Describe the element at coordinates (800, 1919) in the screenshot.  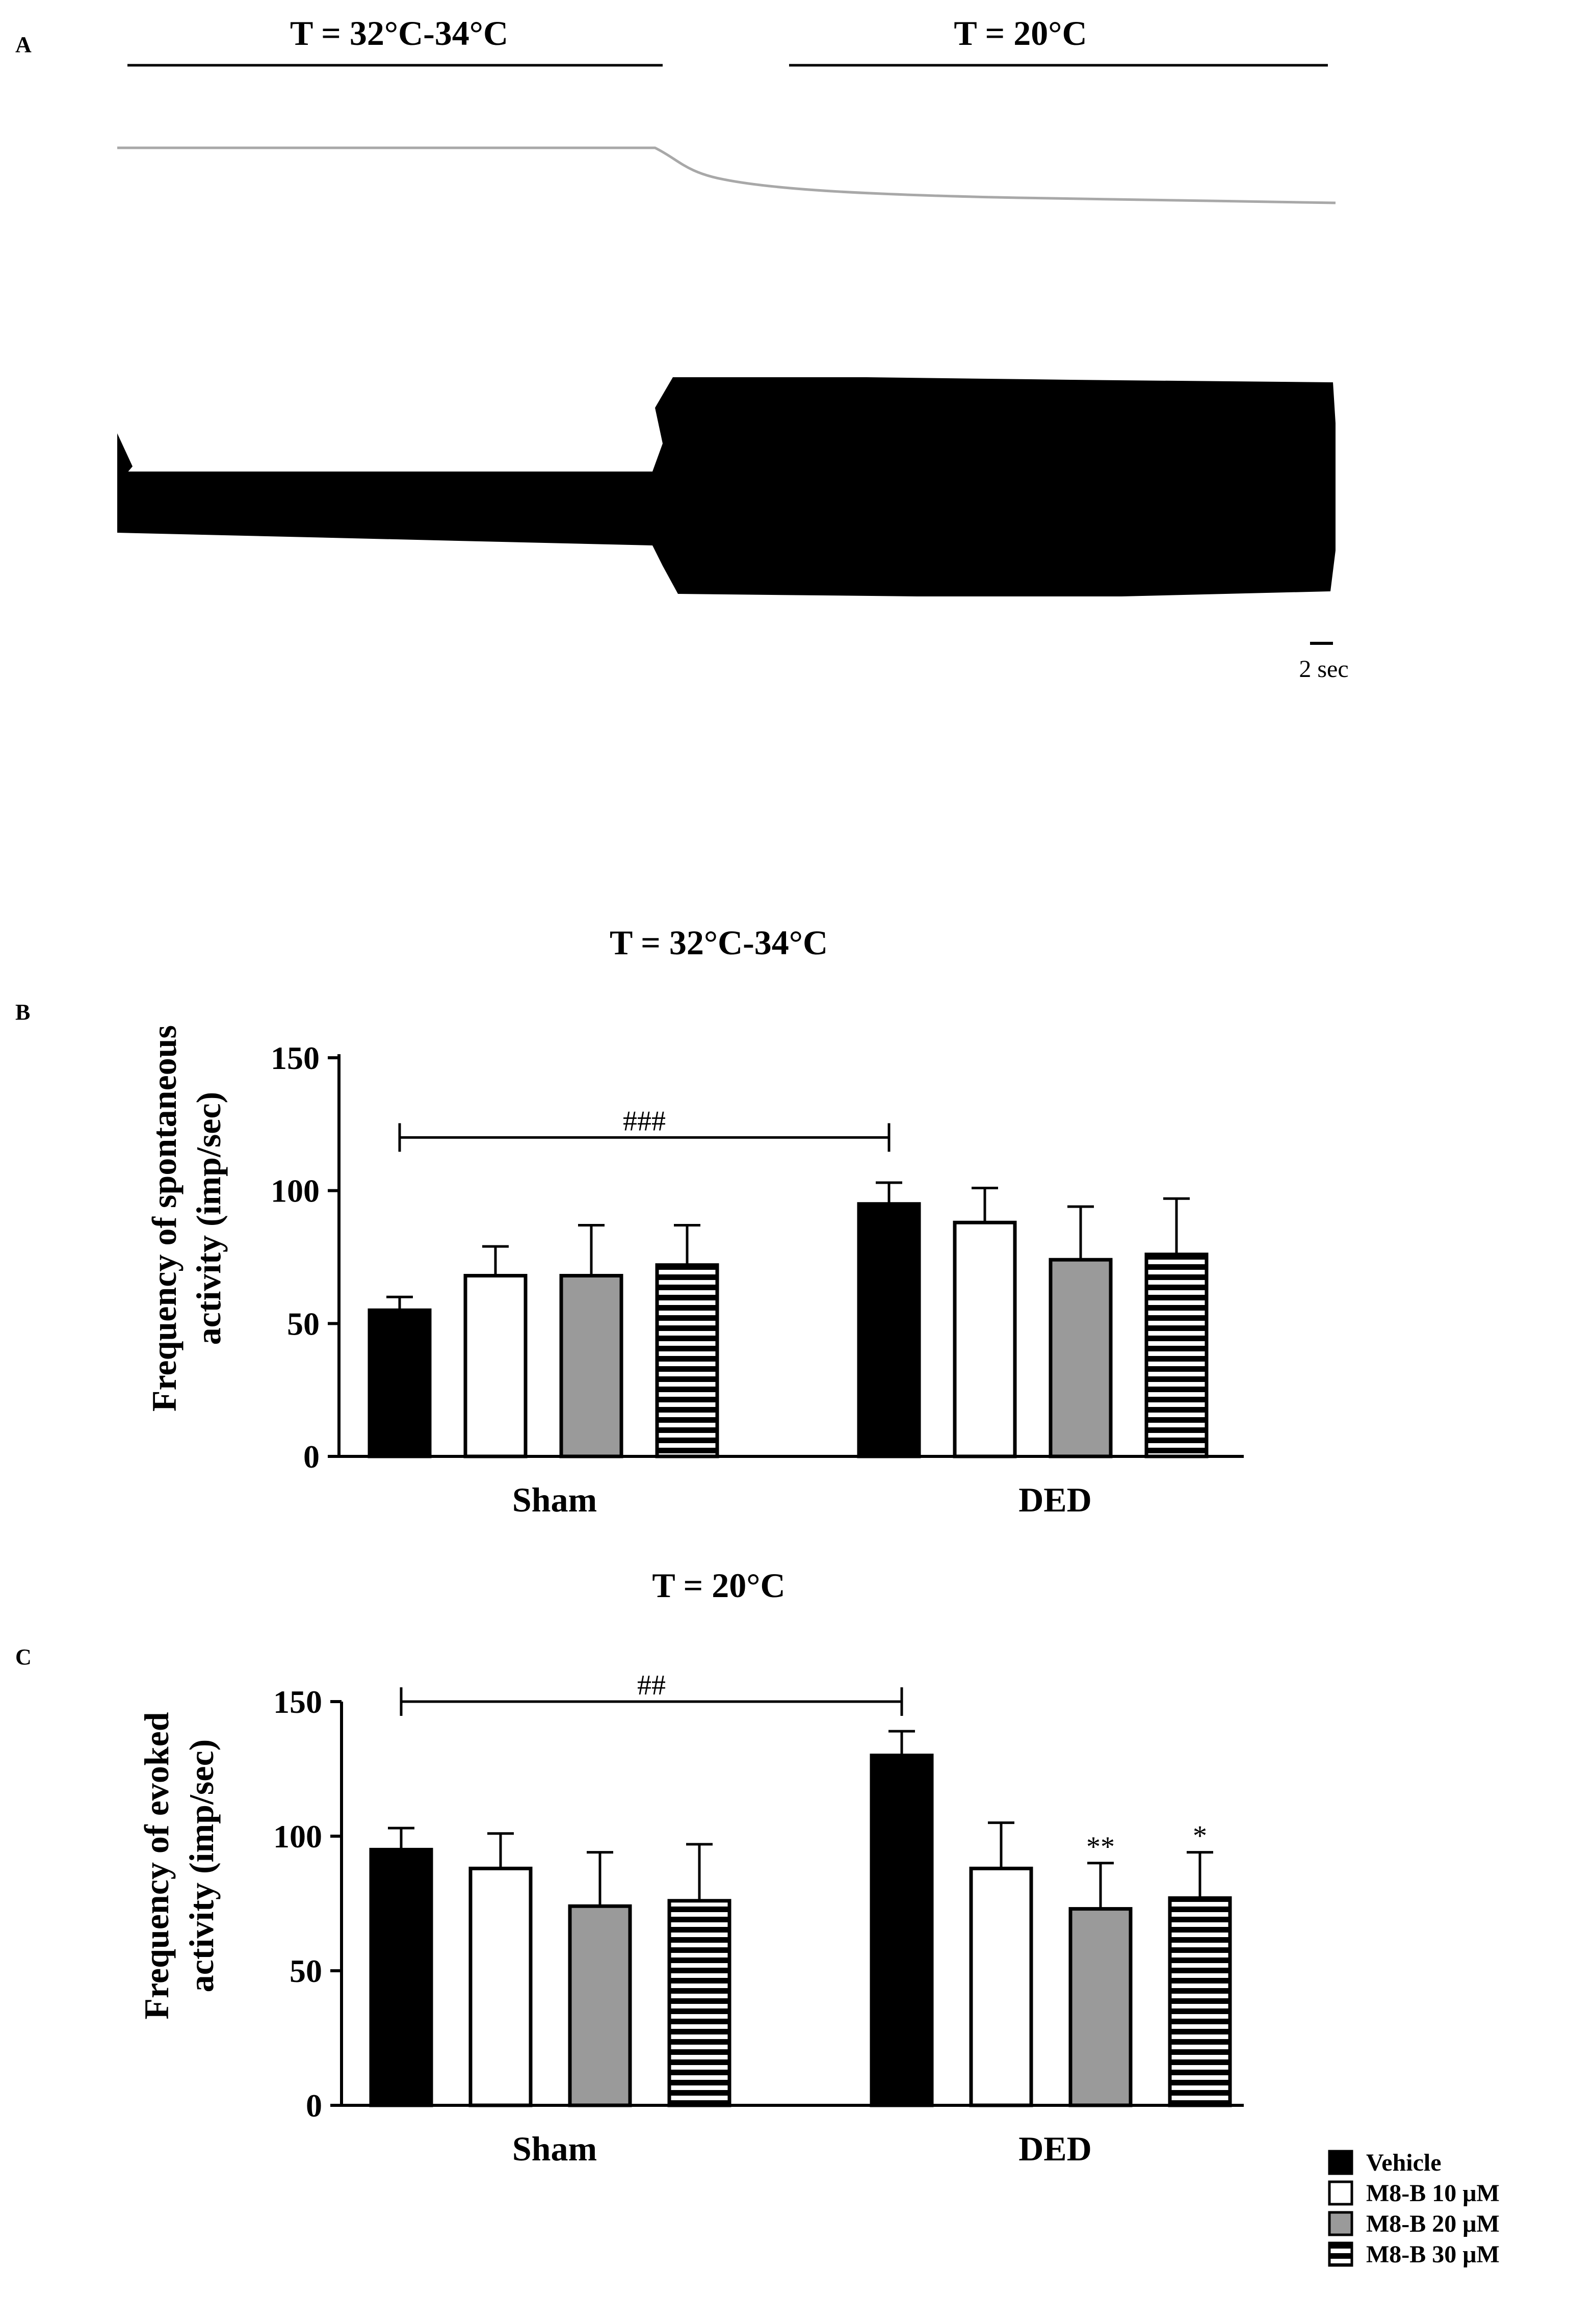
I see `chart-c-bars` at that location.